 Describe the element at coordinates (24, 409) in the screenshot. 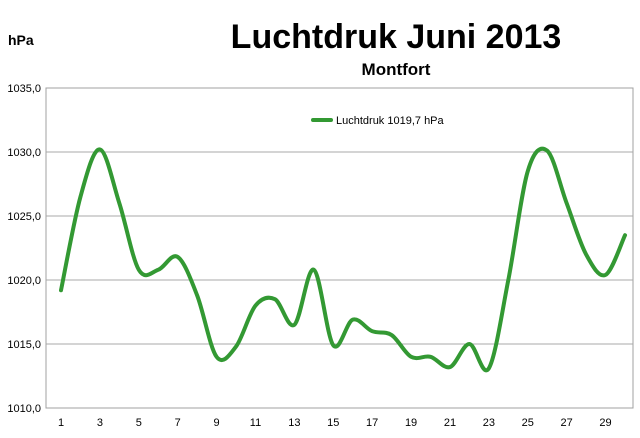

I see `y-tick-label: 1010,0` at that location.